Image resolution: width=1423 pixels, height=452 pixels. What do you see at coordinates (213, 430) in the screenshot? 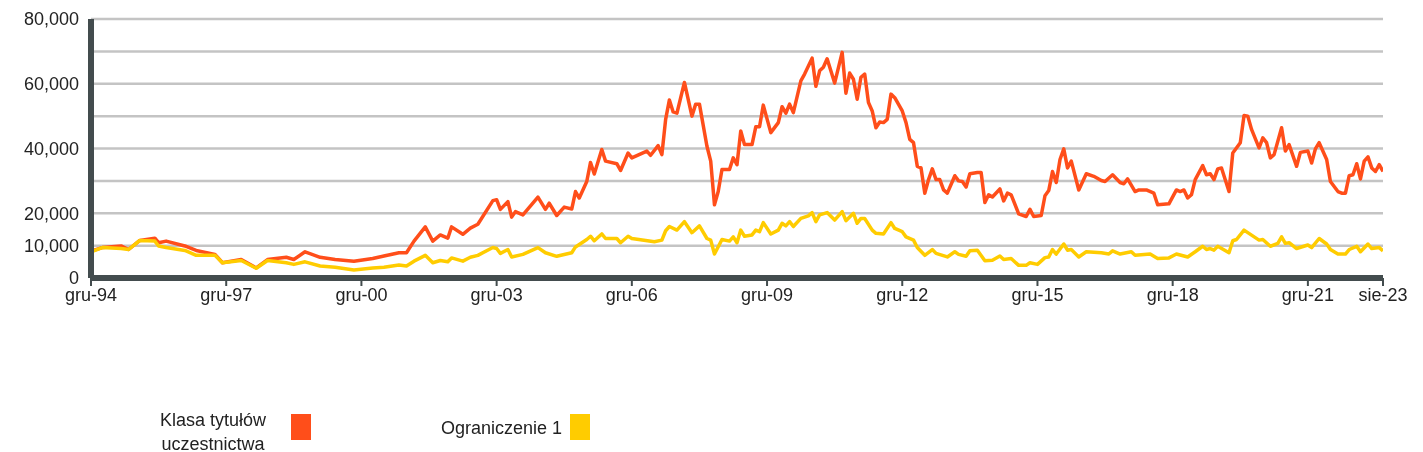
I see `legend-label: Klasa tytułów uczestnictwa` at bounding box center [213, 430].